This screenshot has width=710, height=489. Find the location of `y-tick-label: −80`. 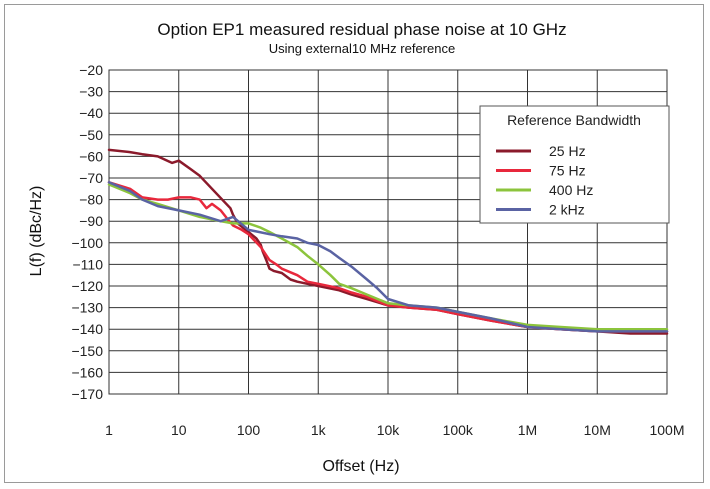

y-tick-label: −80 is located at coordinates (91, 200).